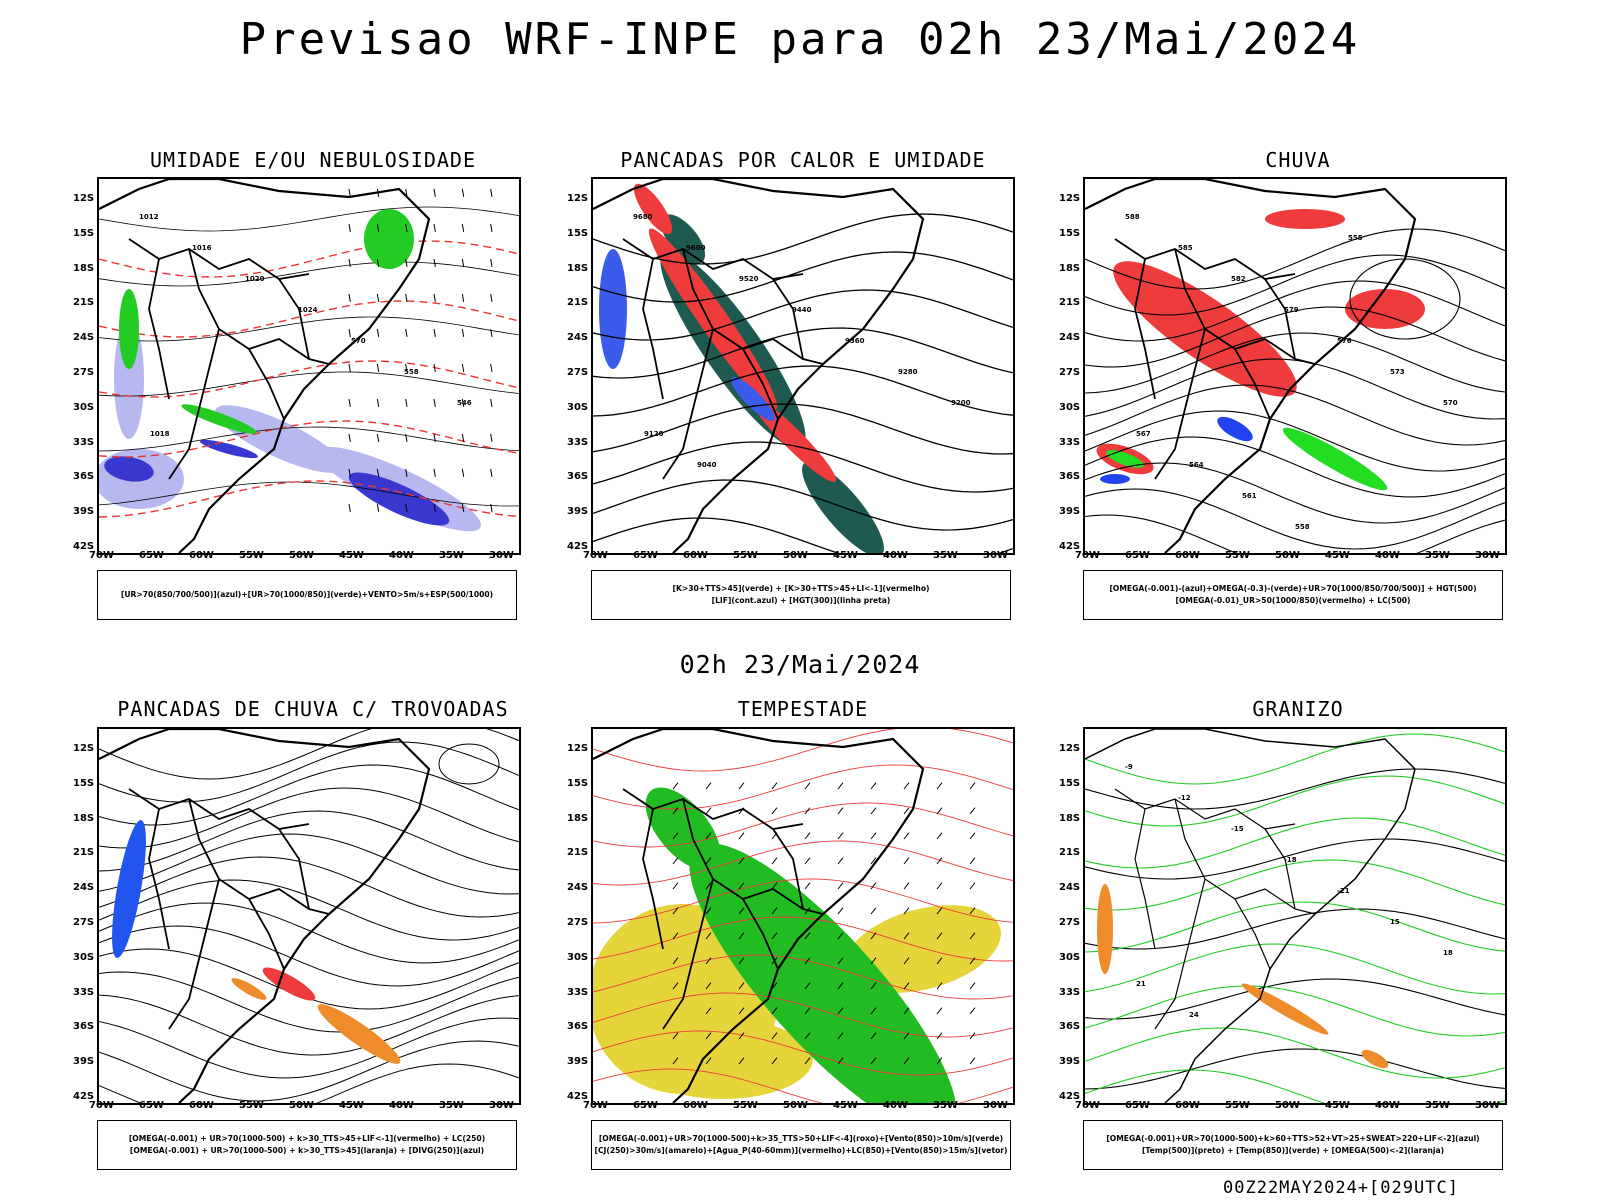  I want to click on contour-label: 582, so click(1238, 279).